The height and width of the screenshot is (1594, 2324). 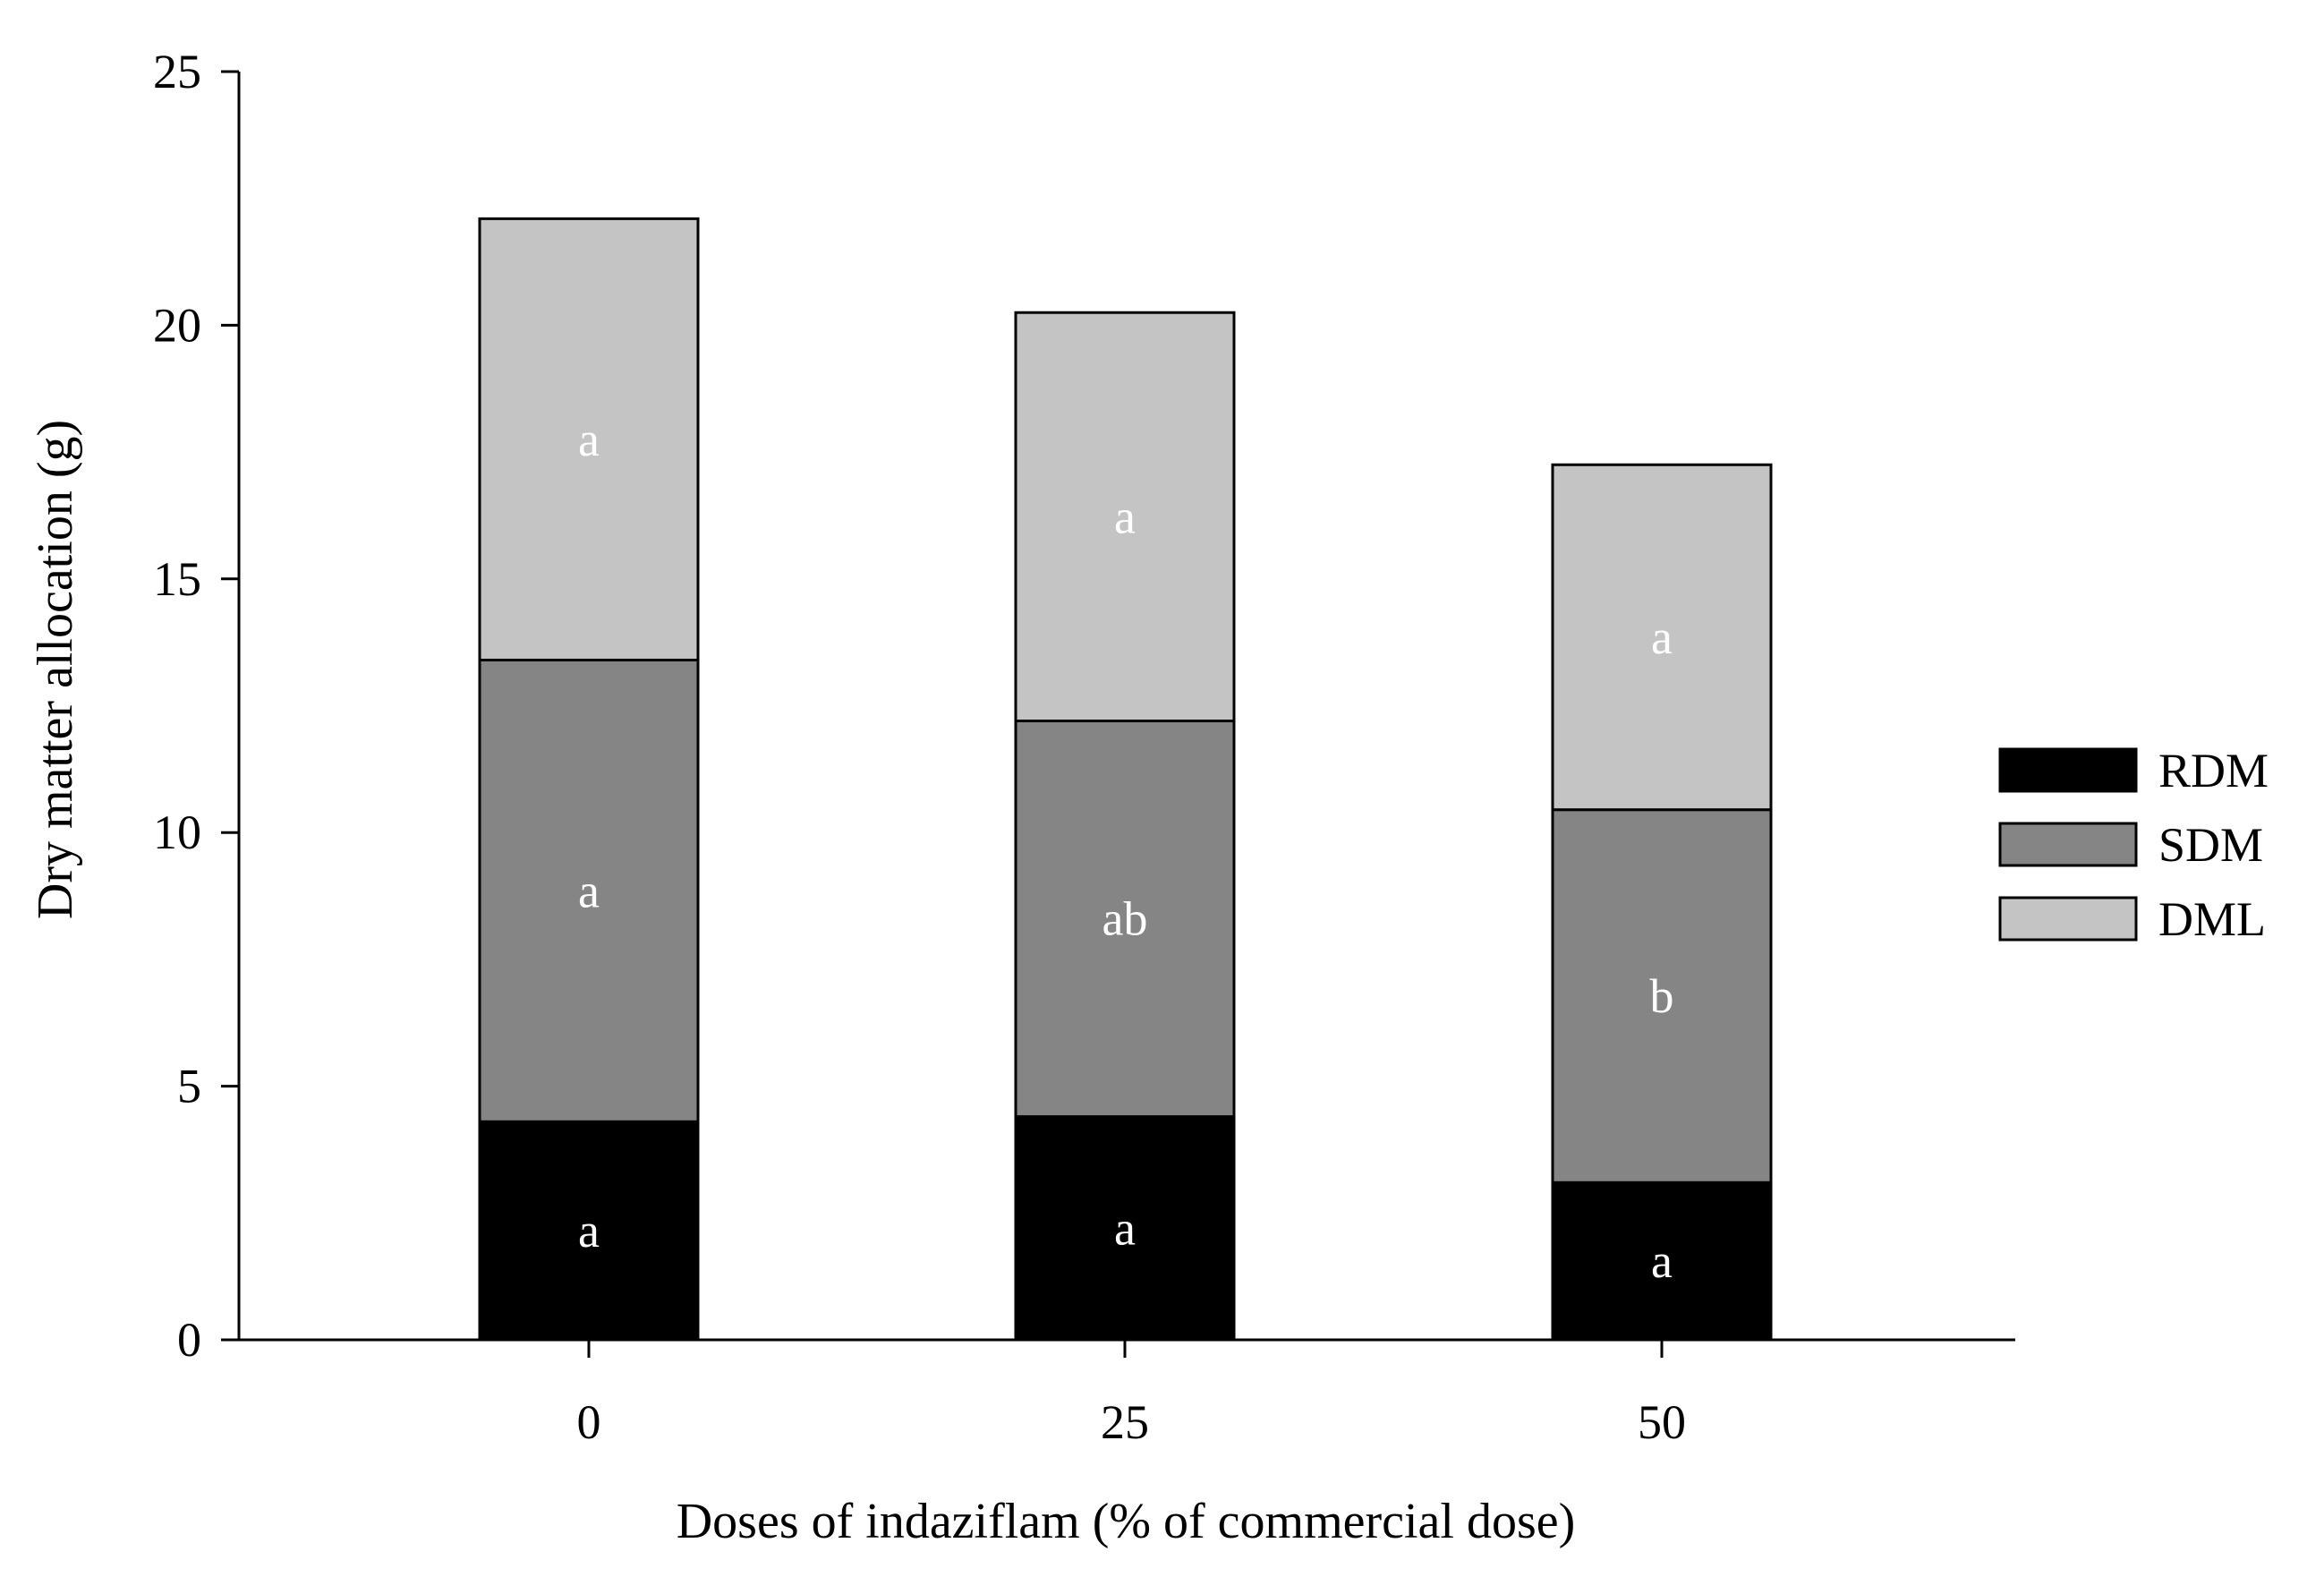 I want to click on y-tick-label-10: 10, so click(x=177, y=833).